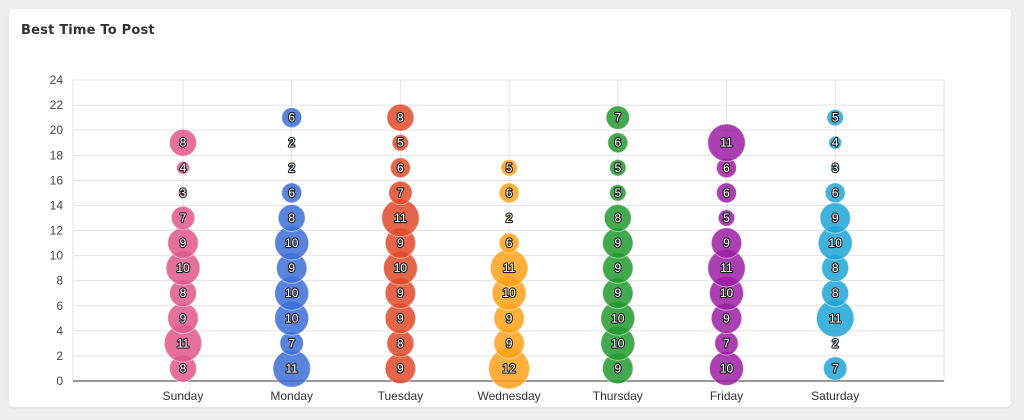  I want to click on y-tick-label: 18, so click(57, 155).